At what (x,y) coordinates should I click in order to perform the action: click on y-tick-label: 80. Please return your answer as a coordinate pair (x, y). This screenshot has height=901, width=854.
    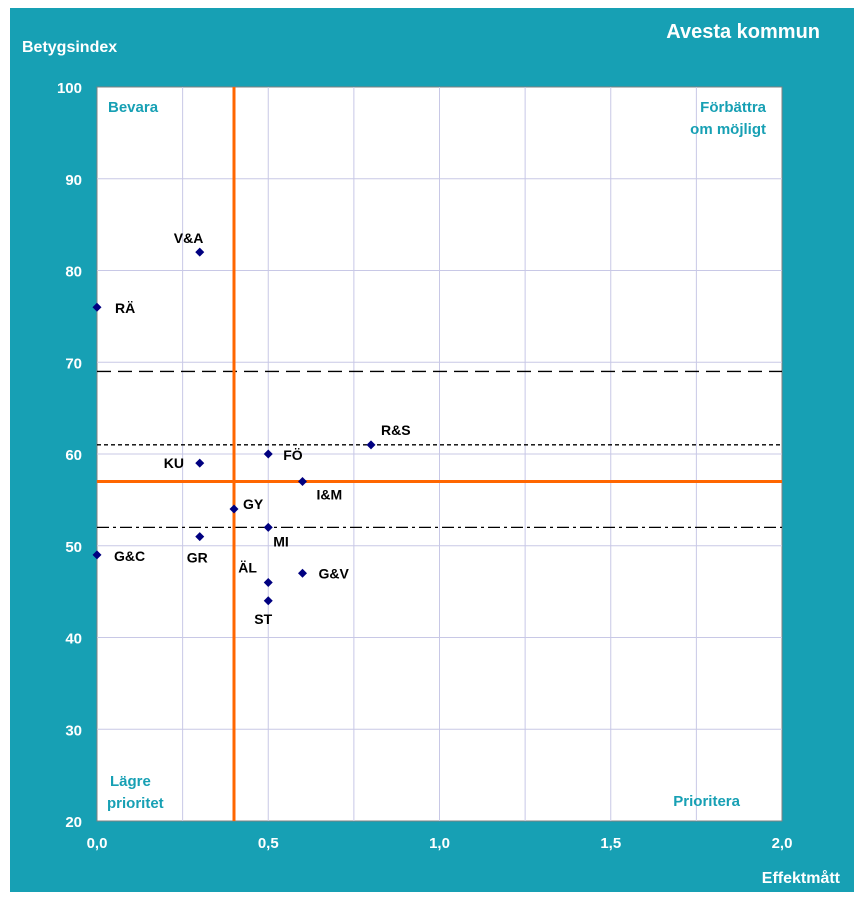
    Looking at the image, I should click on (73, 272).